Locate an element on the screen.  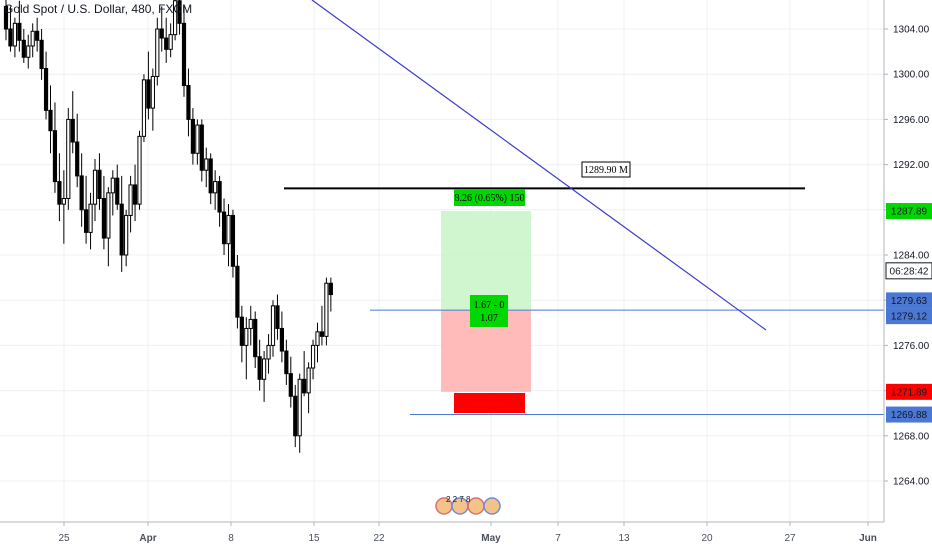
price-badge-target is located at coordinates (909, 211).